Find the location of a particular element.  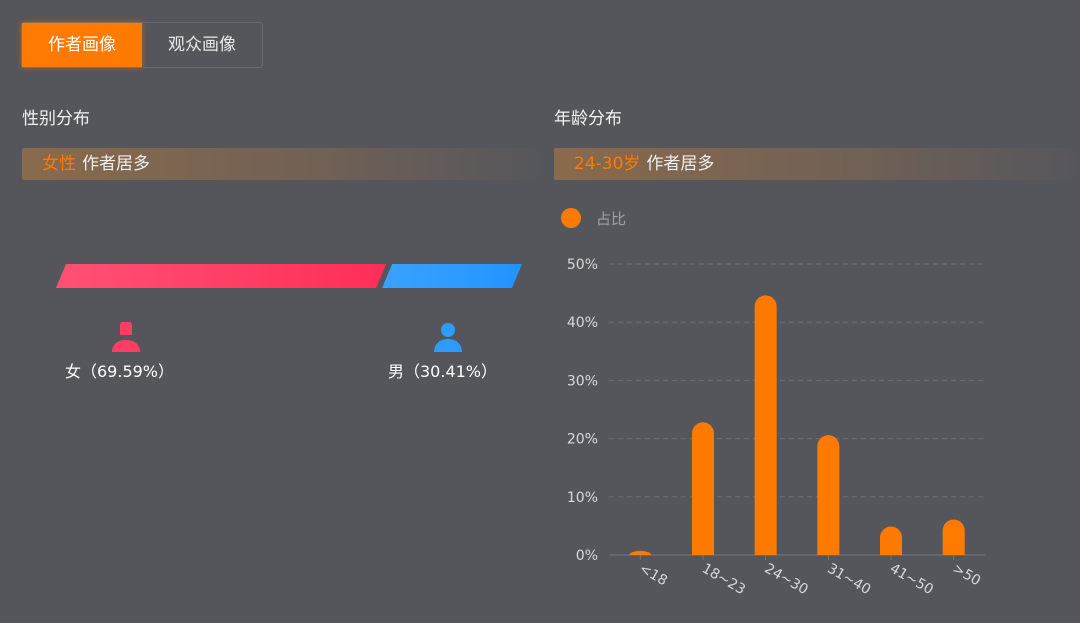

female-bar is located at coordinates (221, 276).